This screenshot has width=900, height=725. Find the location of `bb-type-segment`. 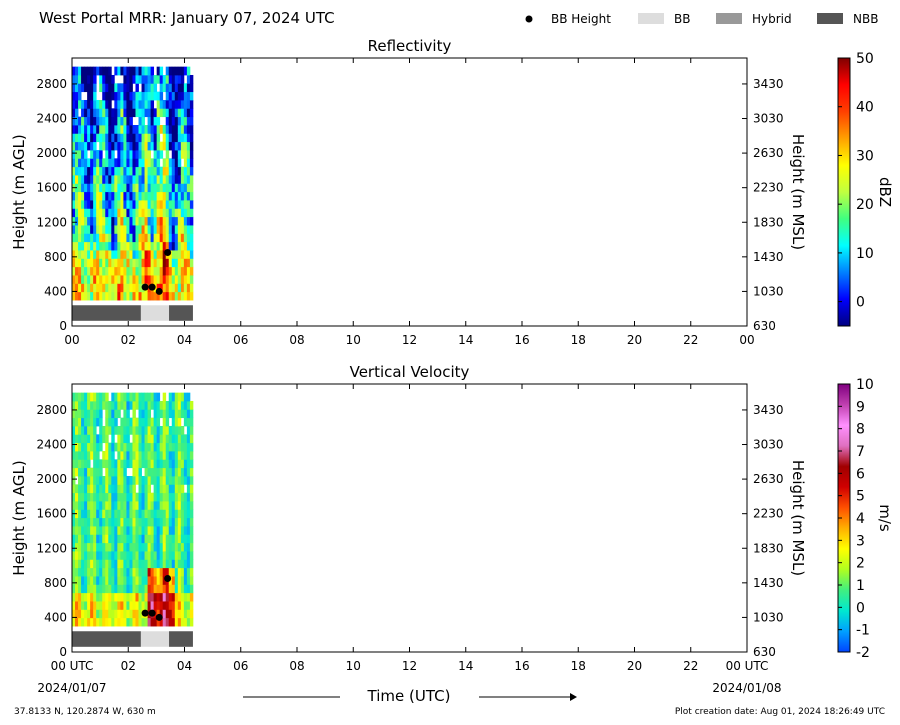

bb-type-segment is located at coordinates (106, 313).